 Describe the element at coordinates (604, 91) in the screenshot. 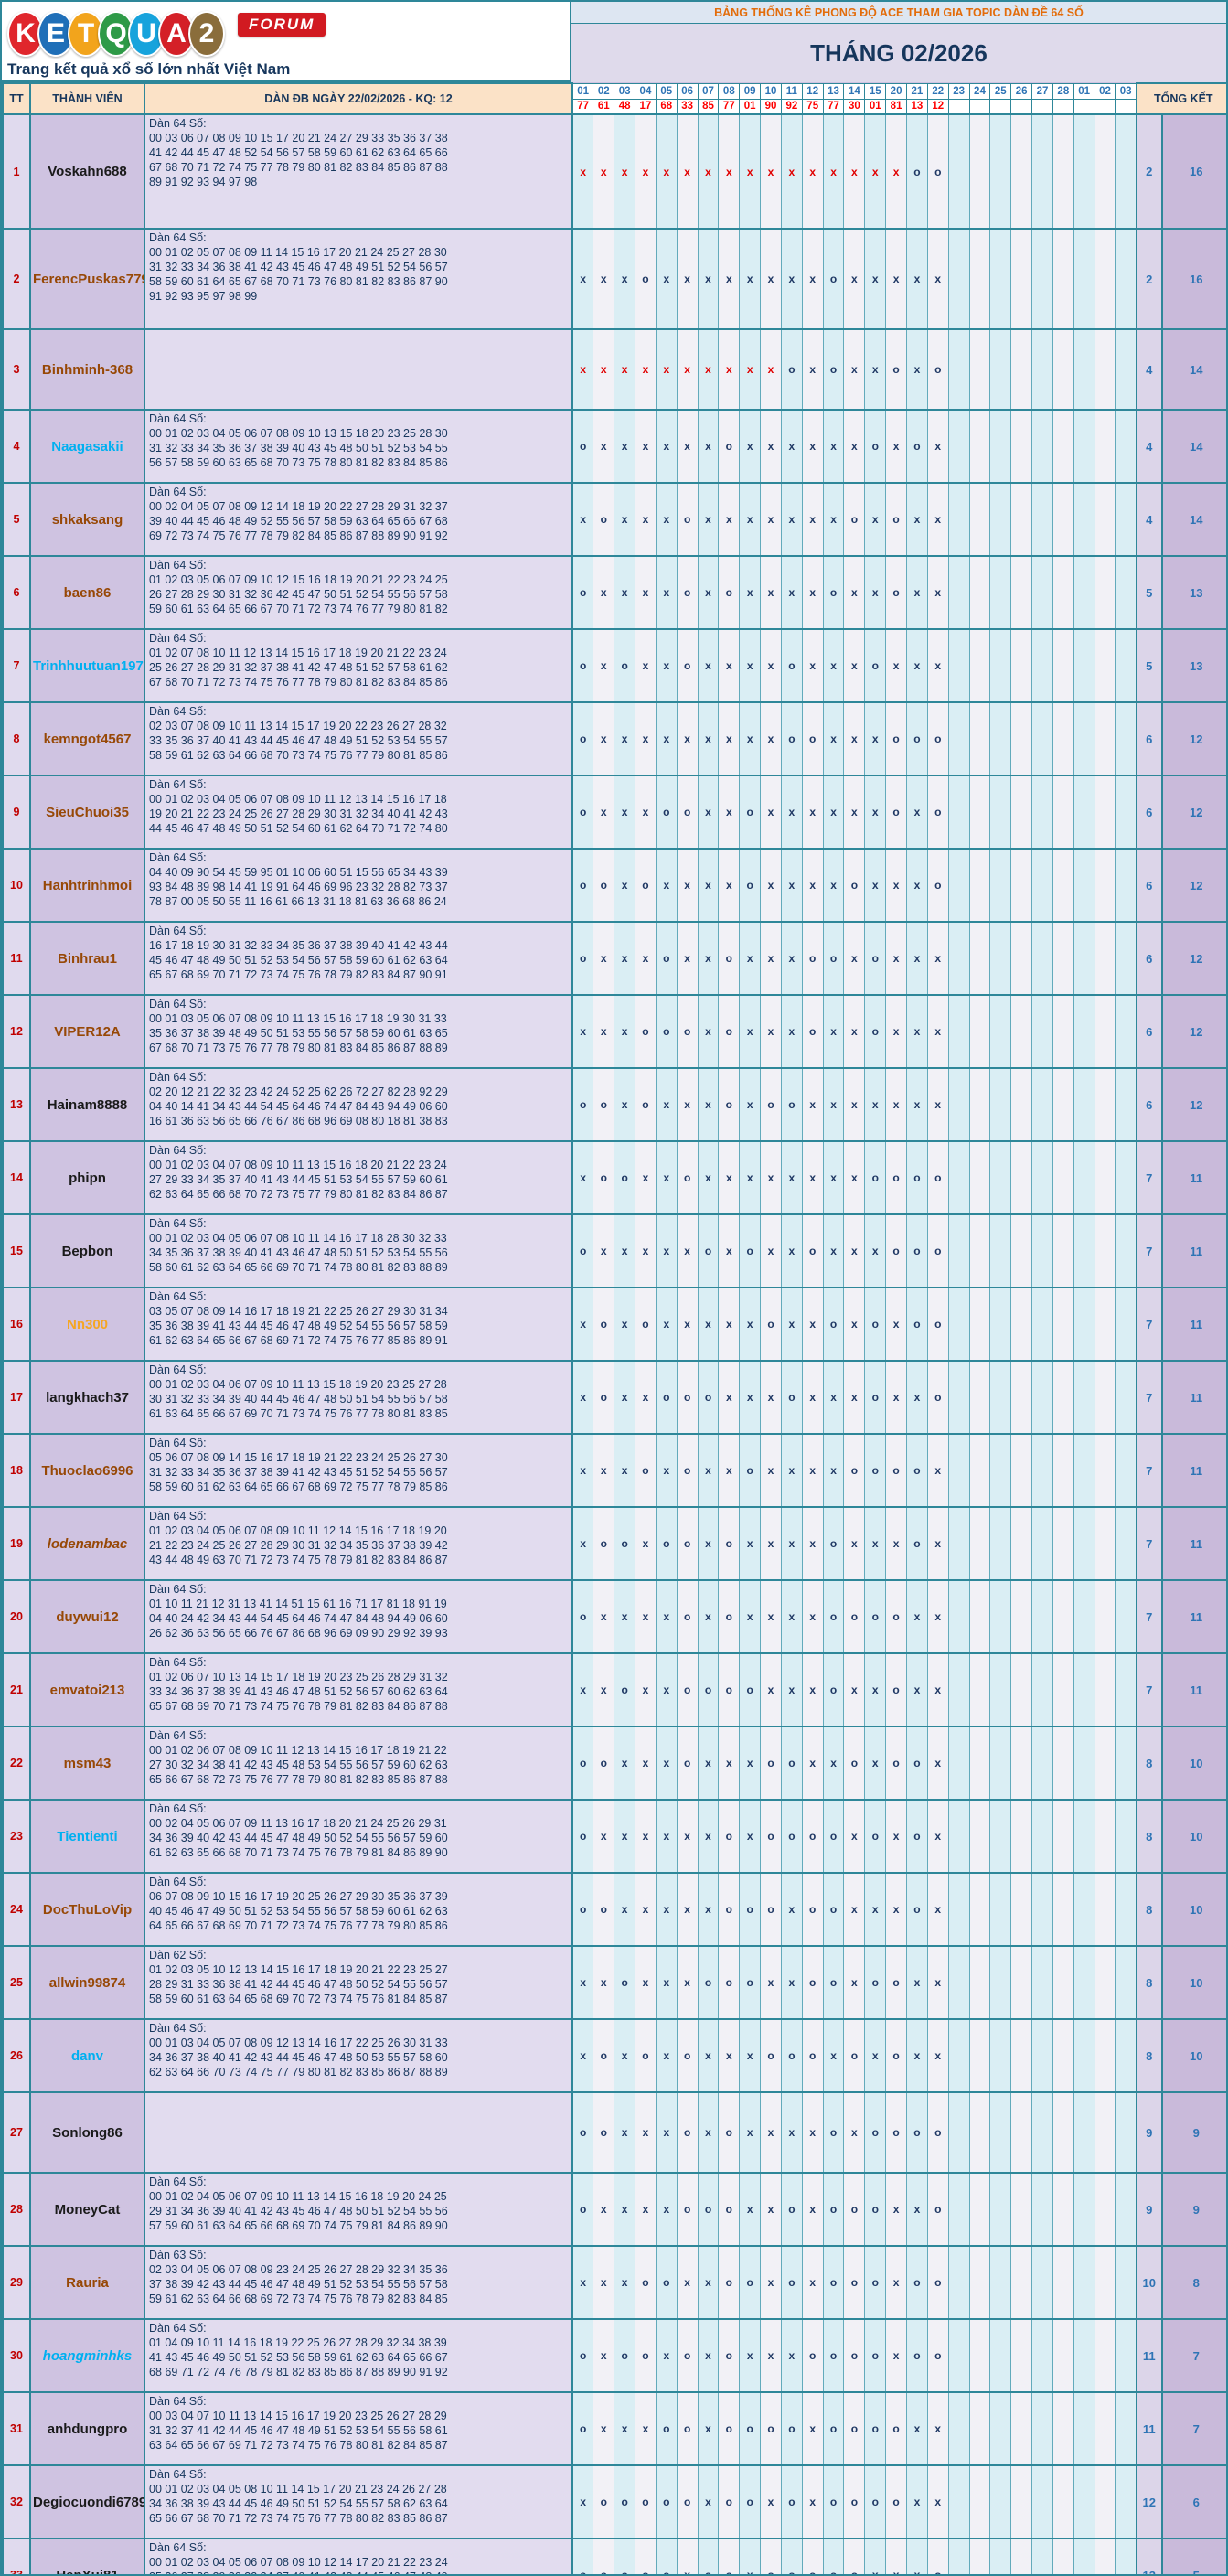

I see `col-header-day-2: 02` at that location.